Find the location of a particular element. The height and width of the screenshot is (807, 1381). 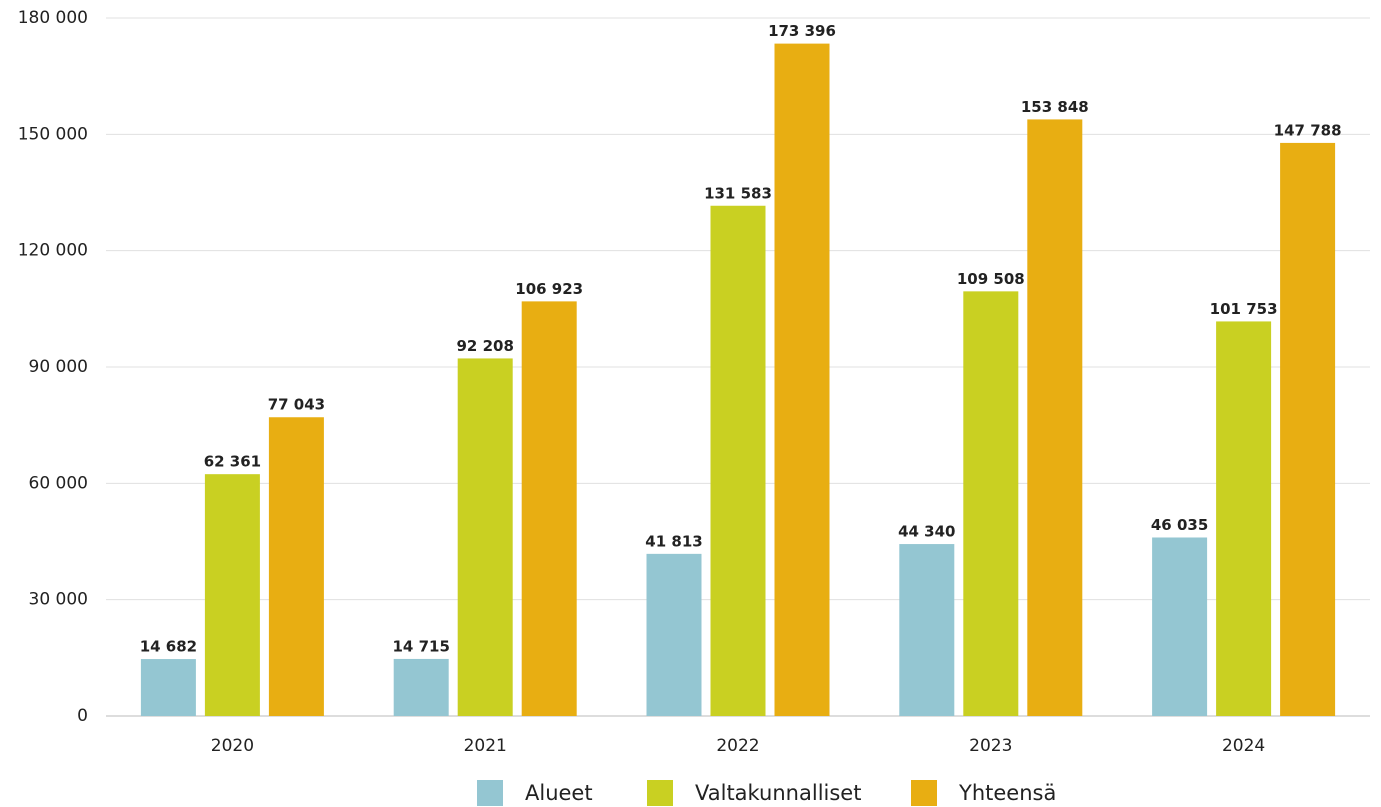

value-label: 106 923 is located at coordinates (549, 289).